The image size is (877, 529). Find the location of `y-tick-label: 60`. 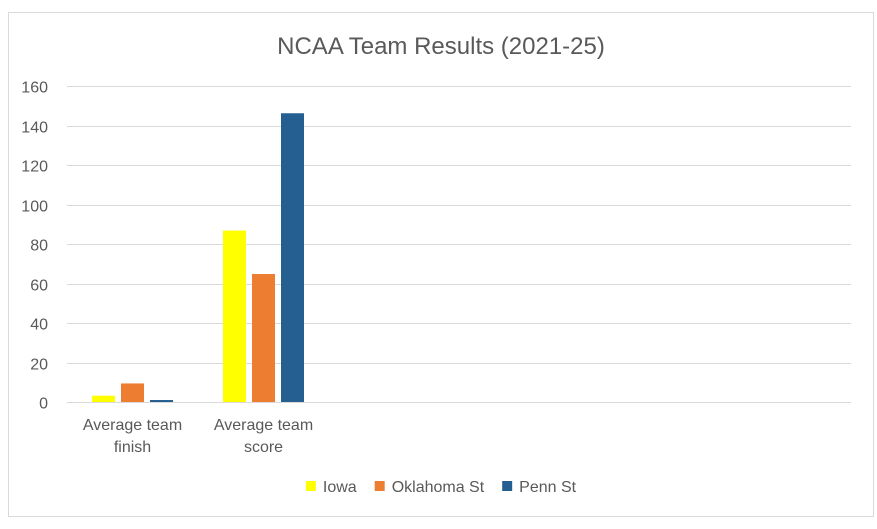

y-tick-label: 60 is located at coordinates (39, 286).